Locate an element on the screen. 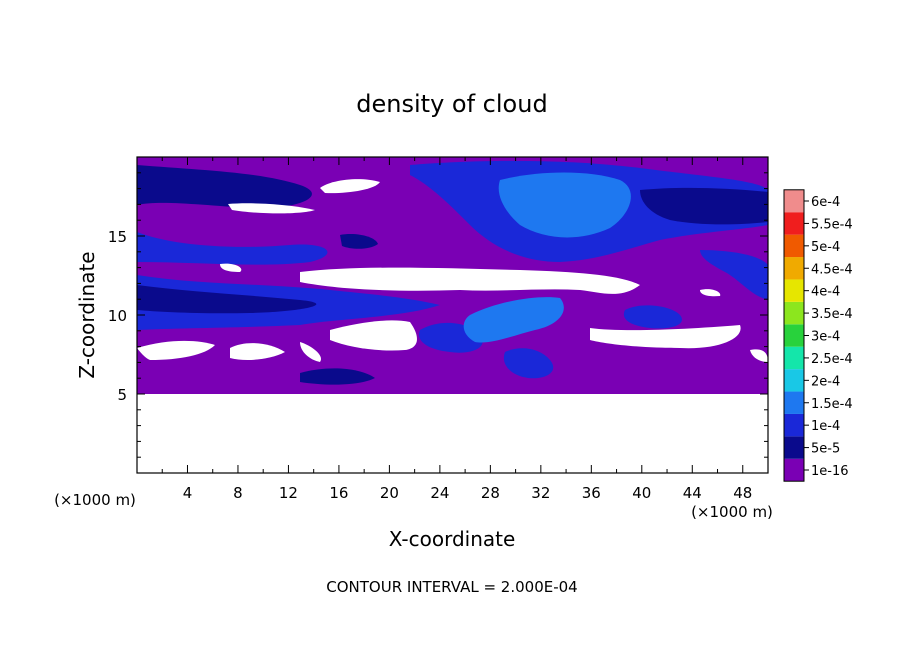 Image resolution: width=904 pixels, height=658 pixels. x-tick-label: 16 is located at coordinates (338, 493).